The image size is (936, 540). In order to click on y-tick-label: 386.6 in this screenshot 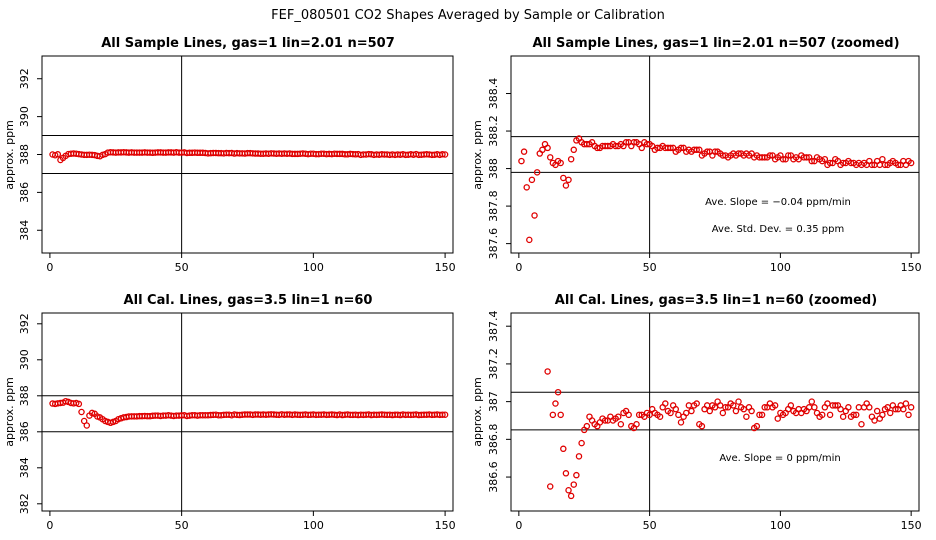, I will do `click(493, 477)`.